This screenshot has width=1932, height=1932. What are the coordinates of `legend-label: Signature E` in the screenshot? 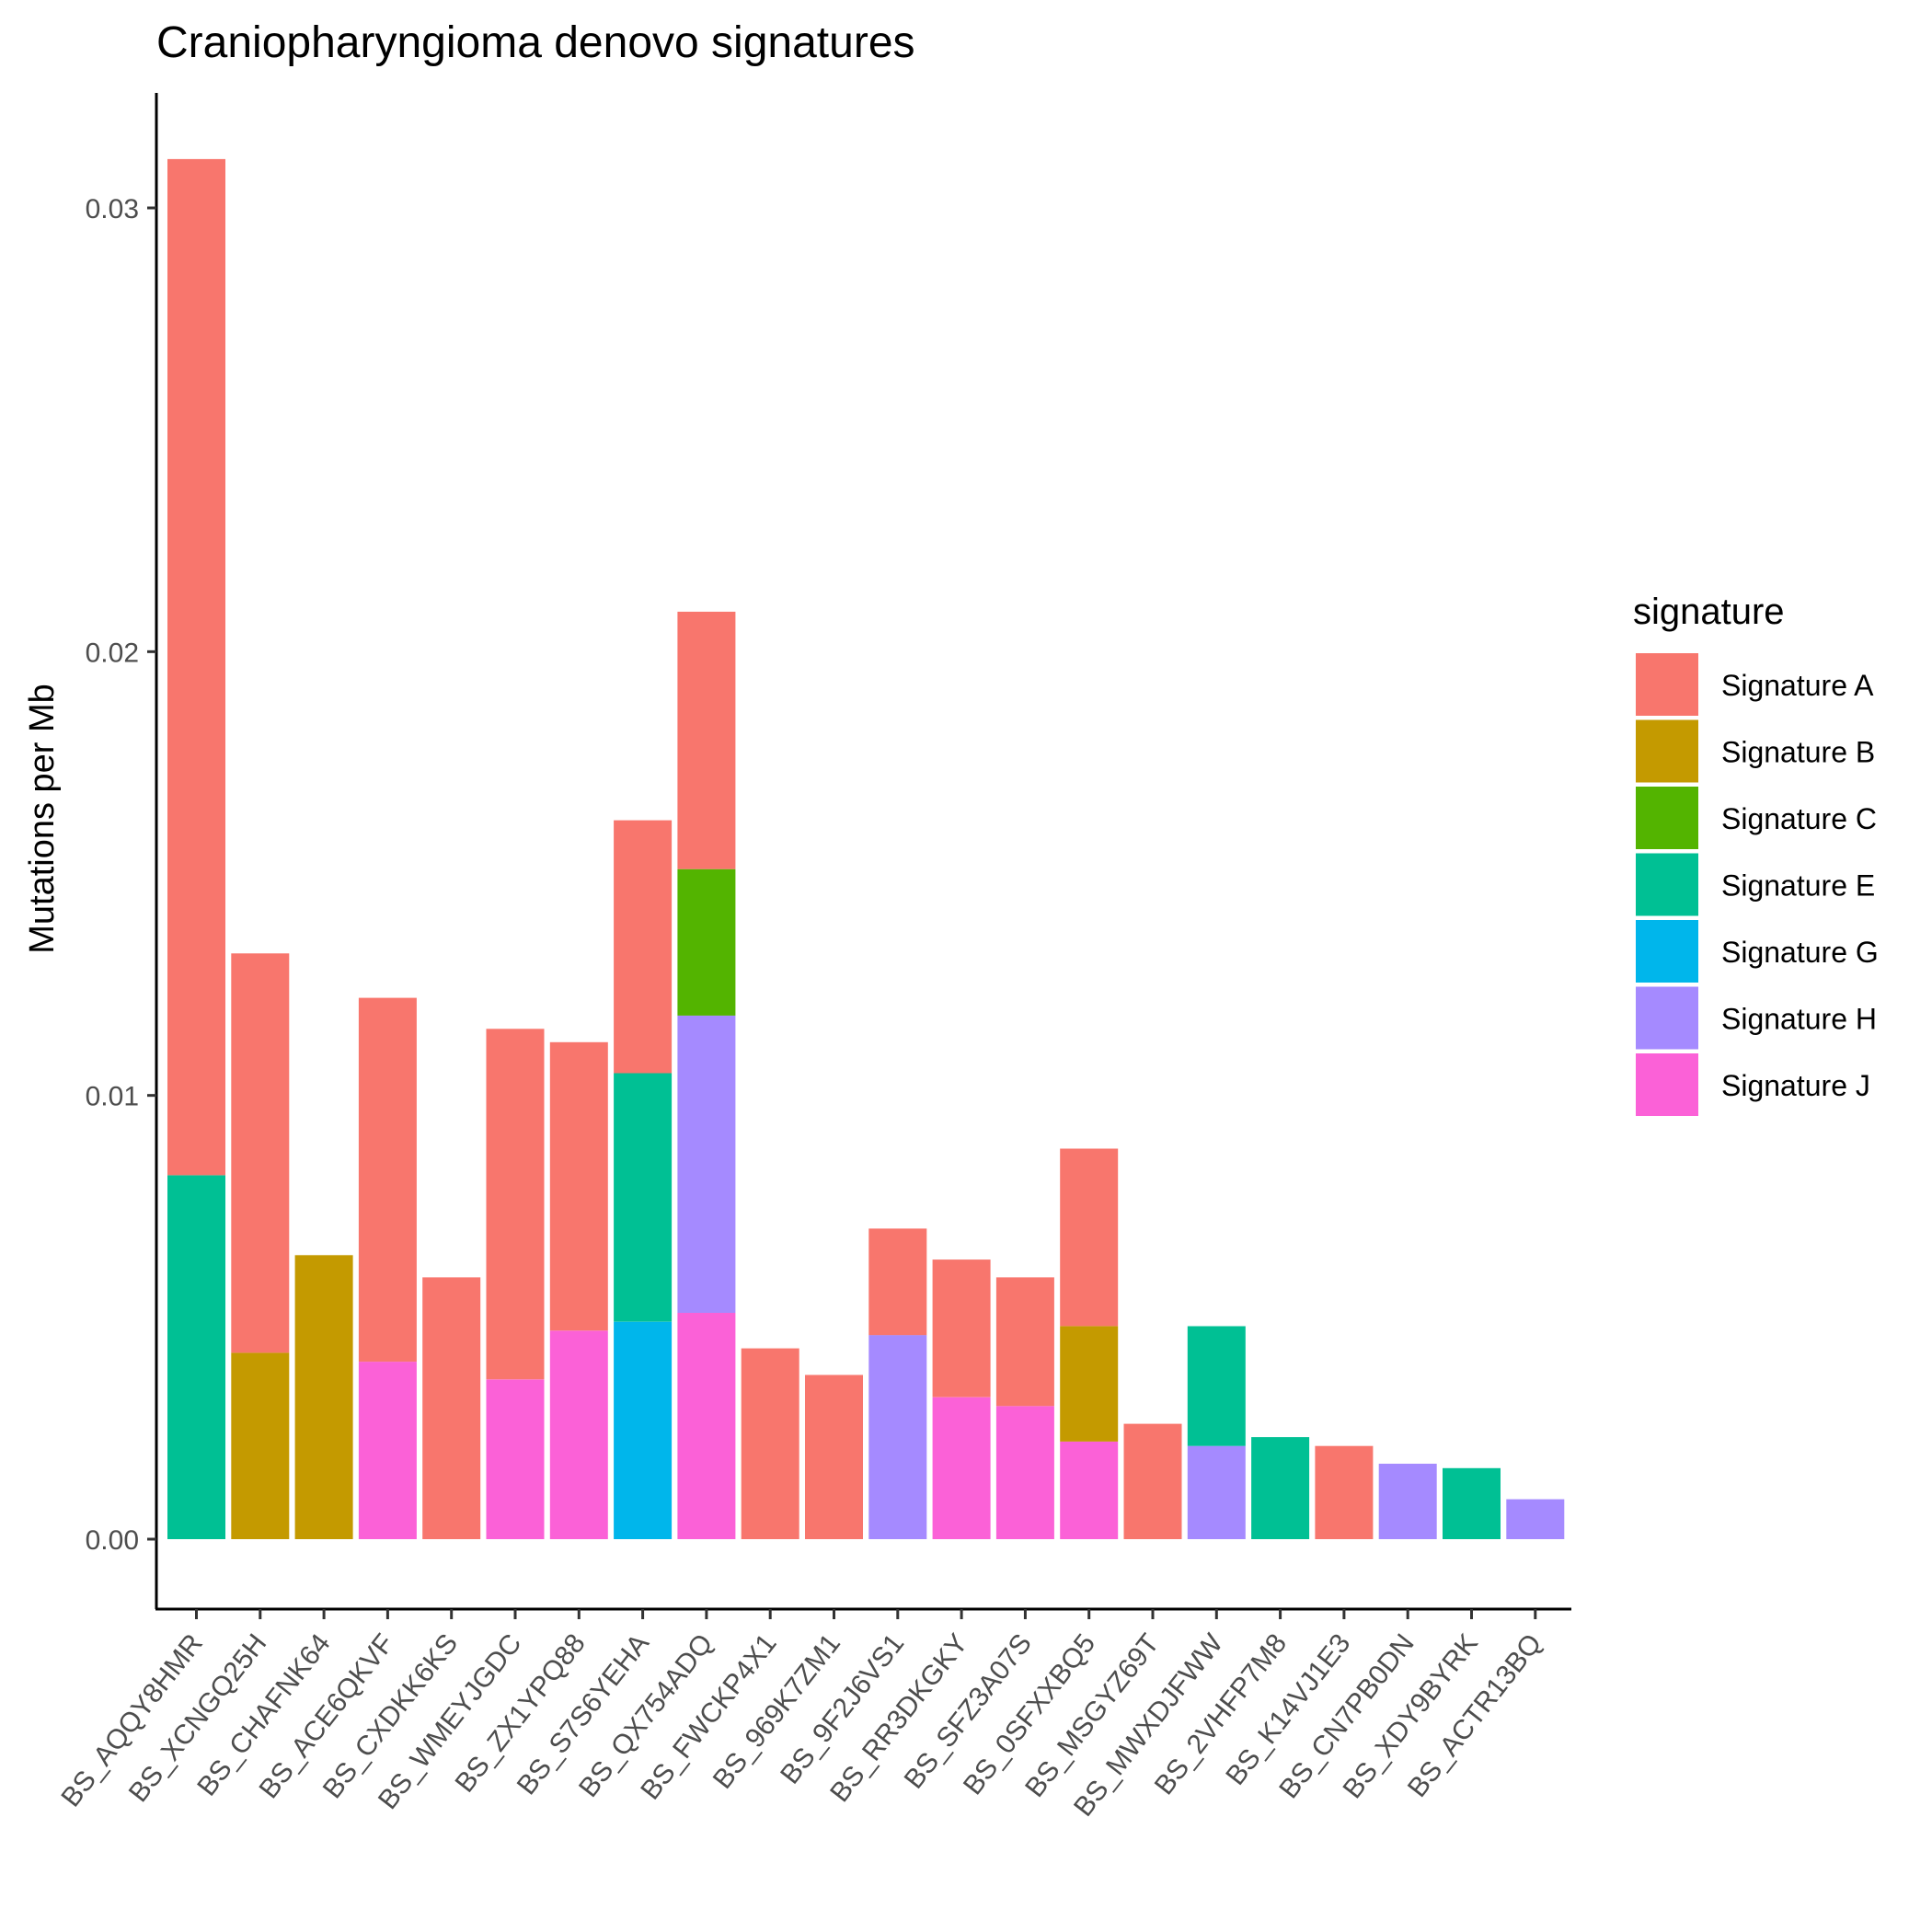 It's located at (1798, 886).